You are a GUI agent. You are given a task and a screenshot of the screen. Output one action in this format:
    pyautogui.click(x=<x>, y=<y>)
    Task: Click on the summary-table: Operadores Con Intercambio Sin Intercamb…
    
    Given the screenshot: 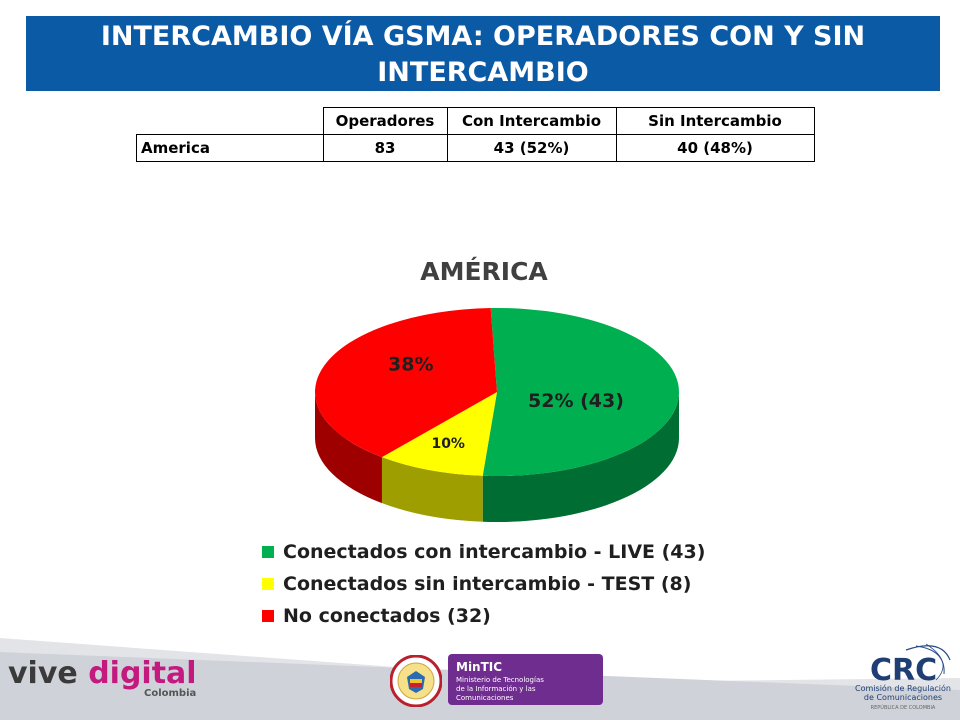 What is the action you would take?
    pyautogui.click(x=475, y=134)
    